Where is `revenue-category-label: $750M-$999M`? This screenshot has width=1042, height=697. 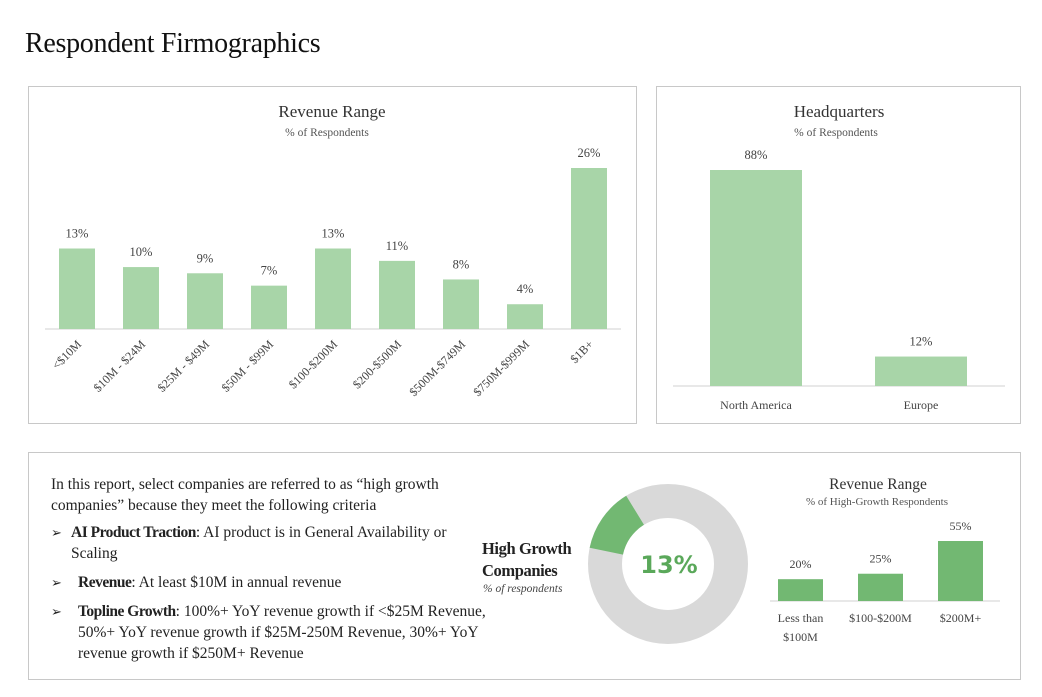
revenue-category-label: $750M-$999M is located at coordinates (501, 368).